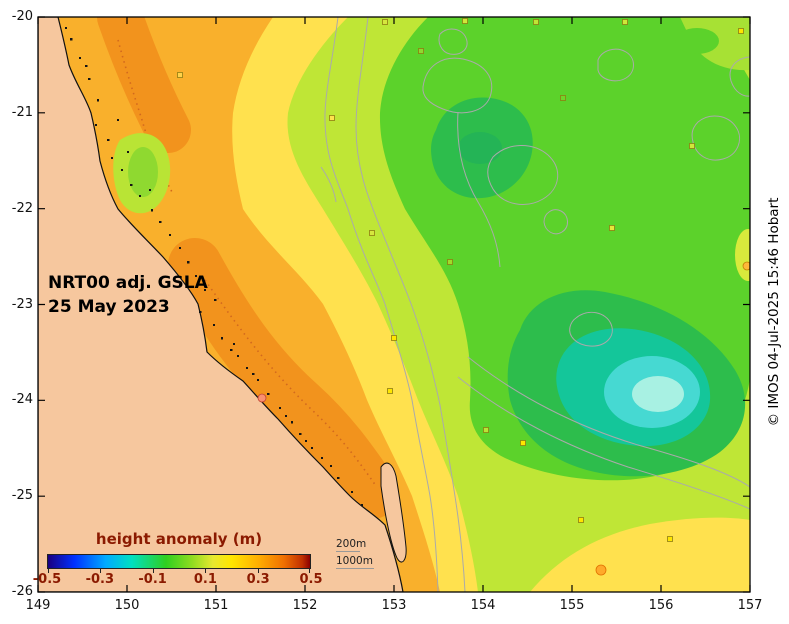 Image resolution: width=789 pixels, height=624 pixels. What do you see at coordinates (22, 495) in the screenshot?
I see `y-tick-label: -25` at bounding box center [22, 495].